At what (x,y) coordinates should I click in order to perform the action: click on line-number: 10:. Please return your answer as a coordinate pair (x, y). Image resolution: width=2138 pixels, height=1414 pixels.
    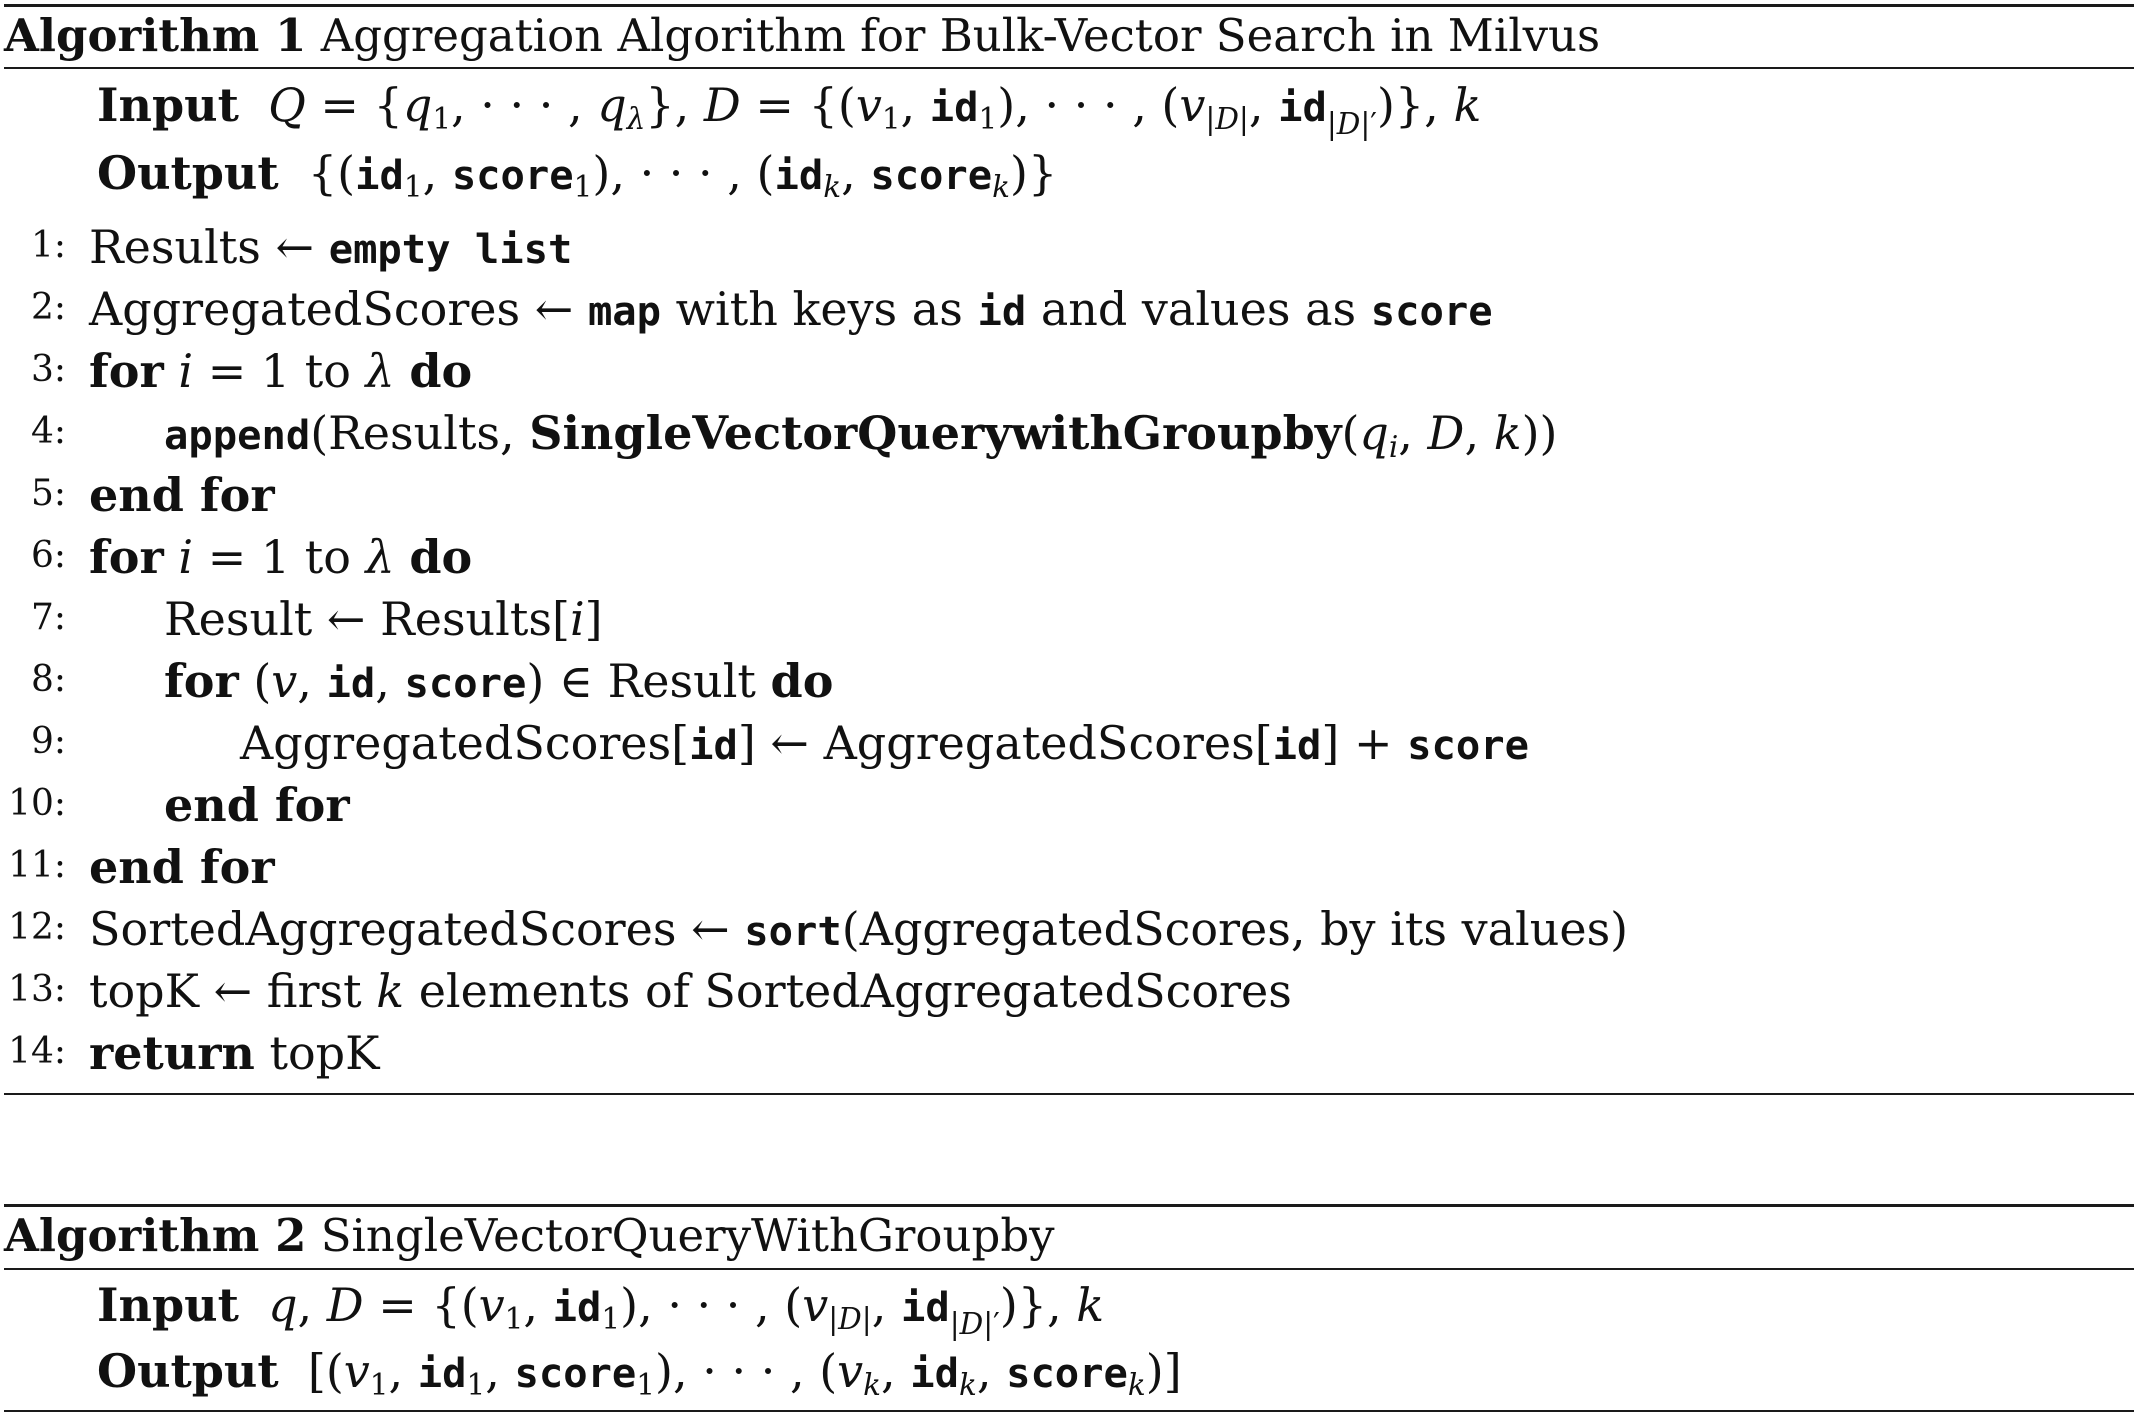
    Looking at the image, I should click on (37, 803).